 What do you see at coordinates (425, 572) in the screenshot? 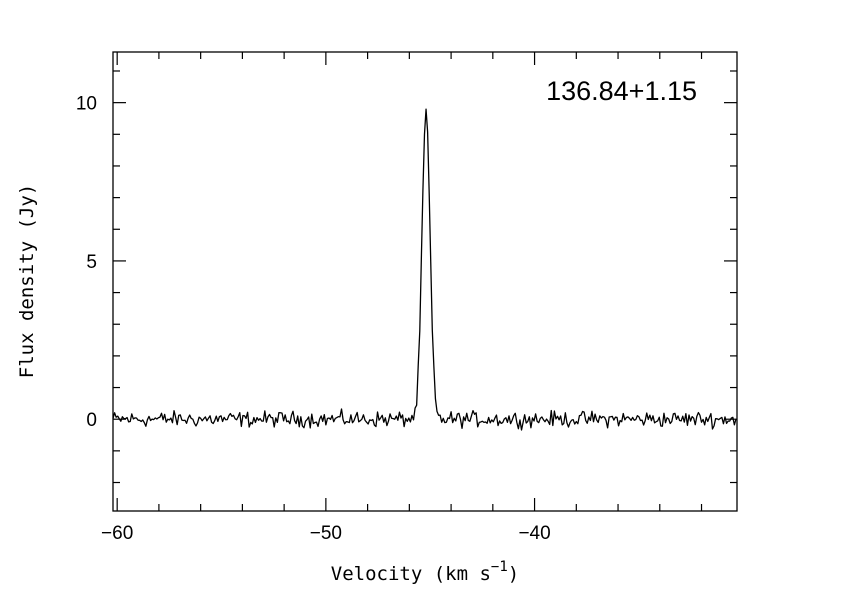
I see `x-axis-title: Velocity (km s−1)` at bounding box center [425, 572].